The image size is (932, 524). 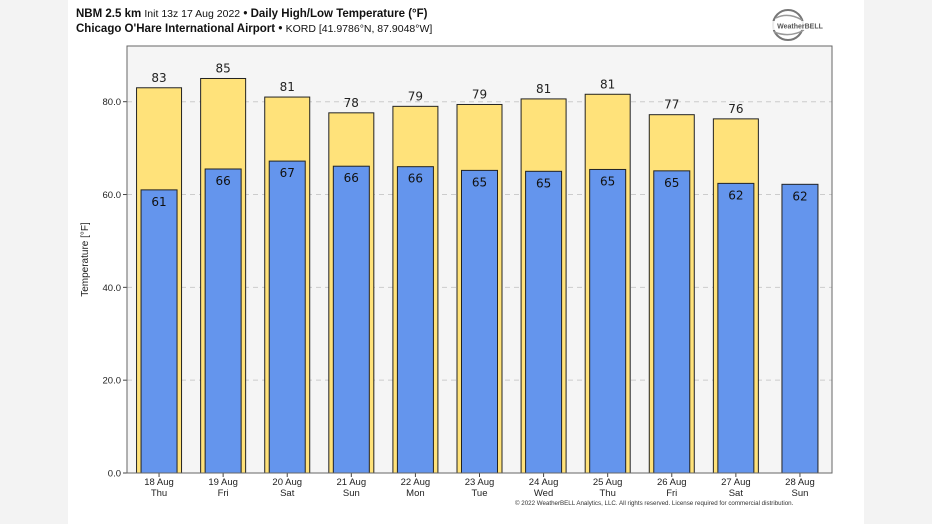 I want to click on logo-text: WeatherBELL, so click(x=800, y=27).